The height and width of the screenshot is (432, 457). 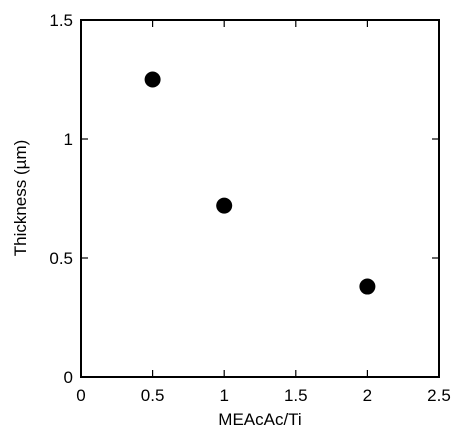 I want to click on y-axis-label: Thickness (µm), so click(x=20, y=198).